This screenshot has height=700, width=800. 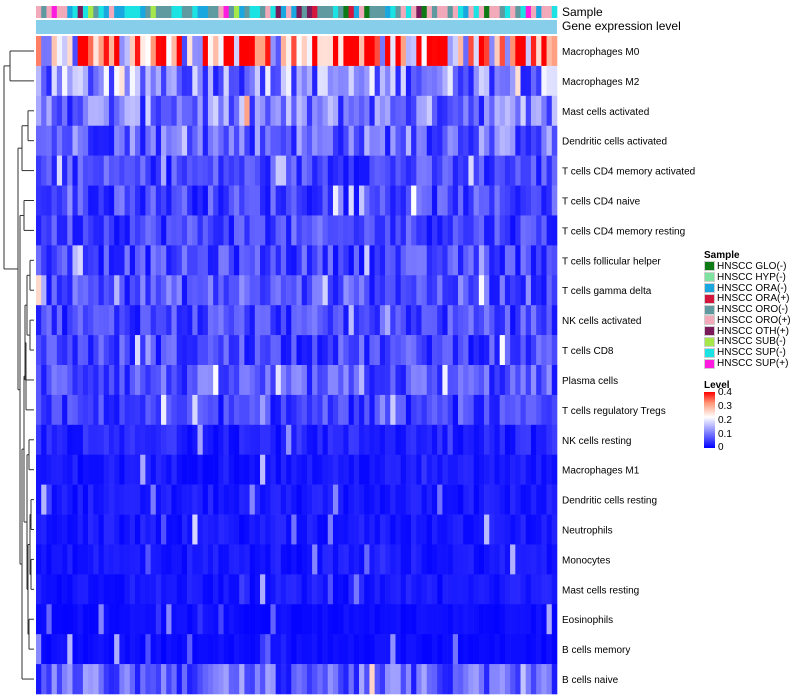 I want to click on row-label: Mast cells activated, so click(x=605, y=112).